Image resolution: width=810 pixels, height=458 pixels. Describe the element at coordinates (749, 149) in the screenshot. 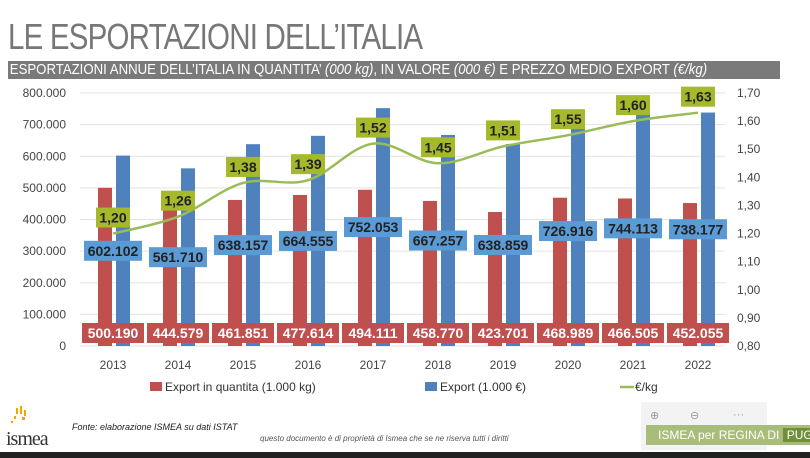

I see `right-tick-label: 1,50` at that location.